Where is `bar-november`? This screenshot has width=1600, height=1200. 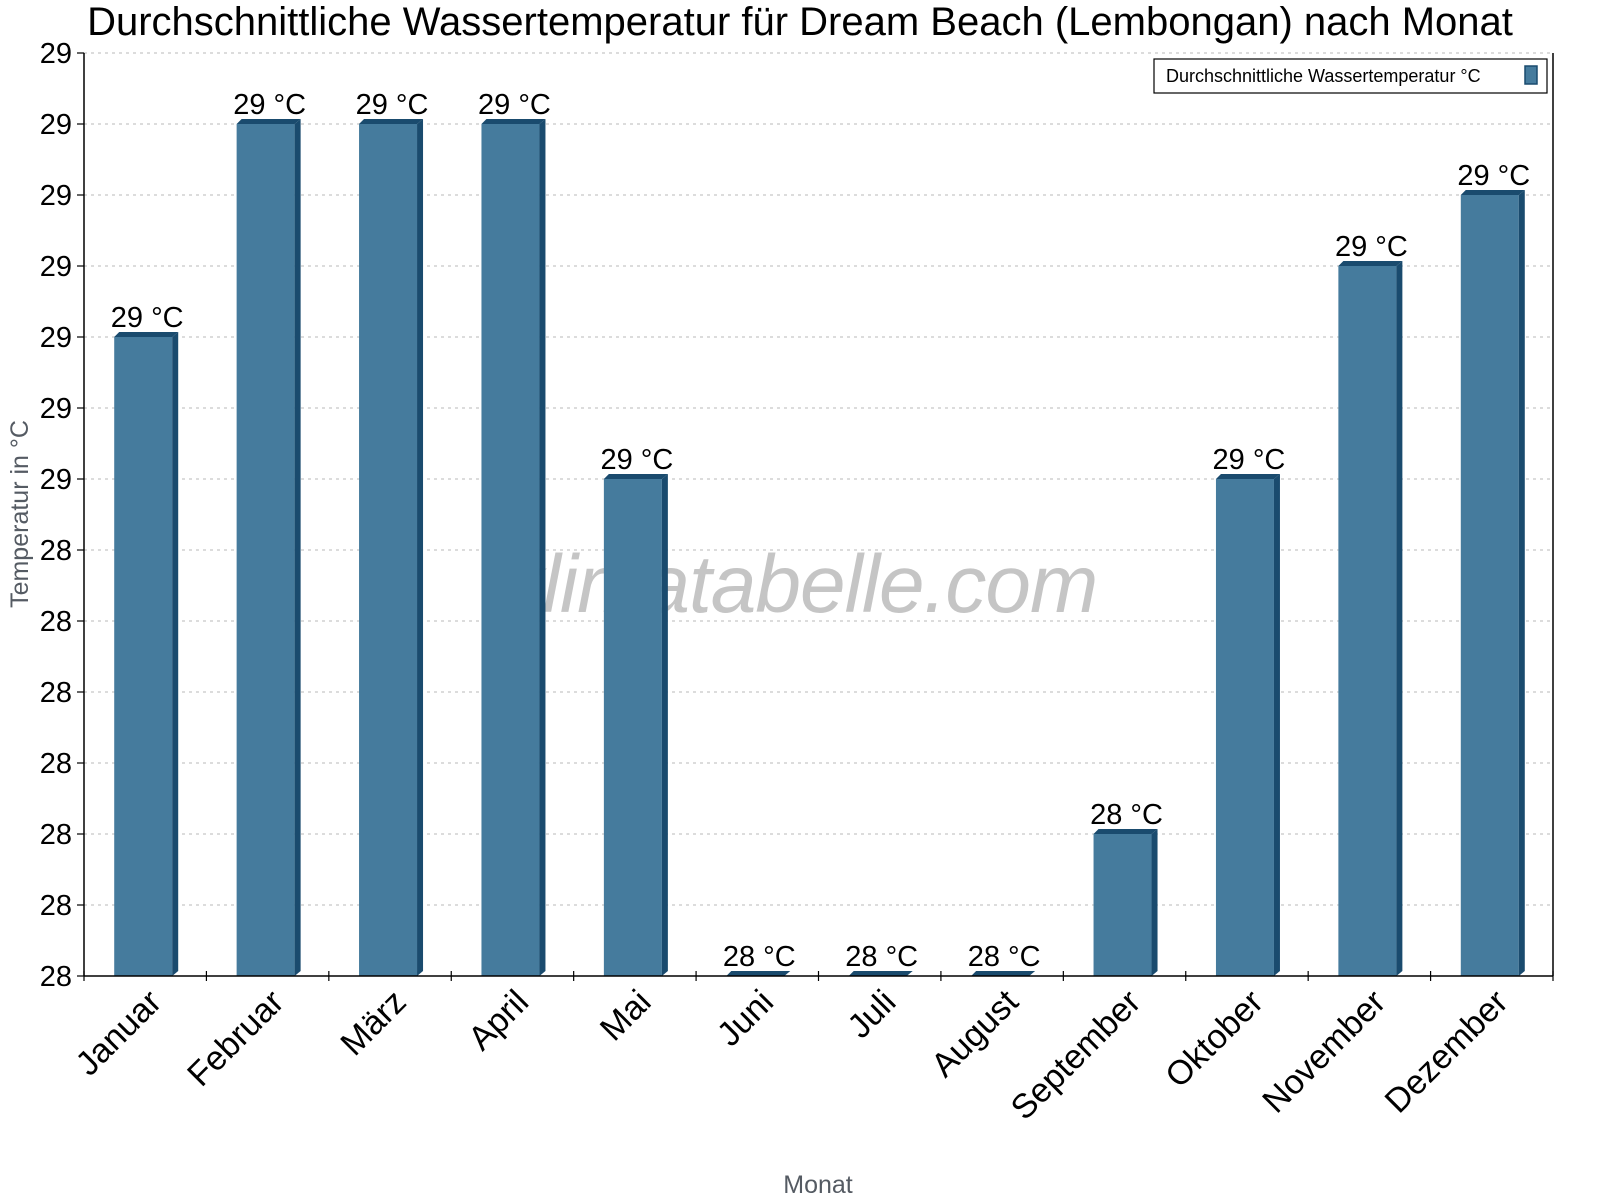 bar-november is located at coordinates (1370, 618).